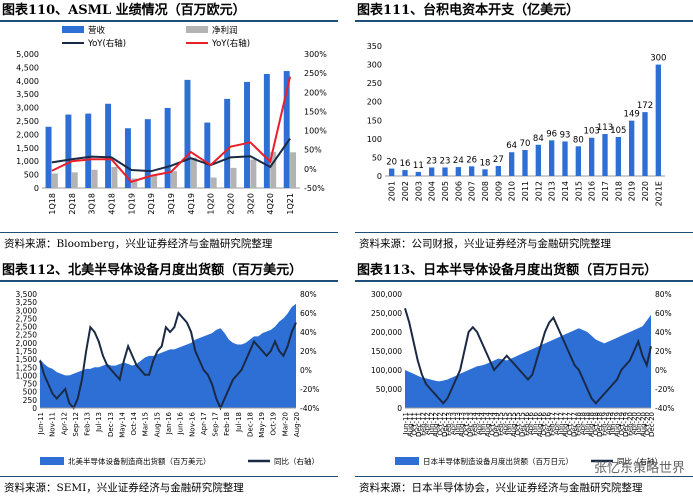 The height and width of the screenshot is (496, 693). Describe the element at coordinates (418, 166) in the screenshot. I see `data-label: 11` at that location.